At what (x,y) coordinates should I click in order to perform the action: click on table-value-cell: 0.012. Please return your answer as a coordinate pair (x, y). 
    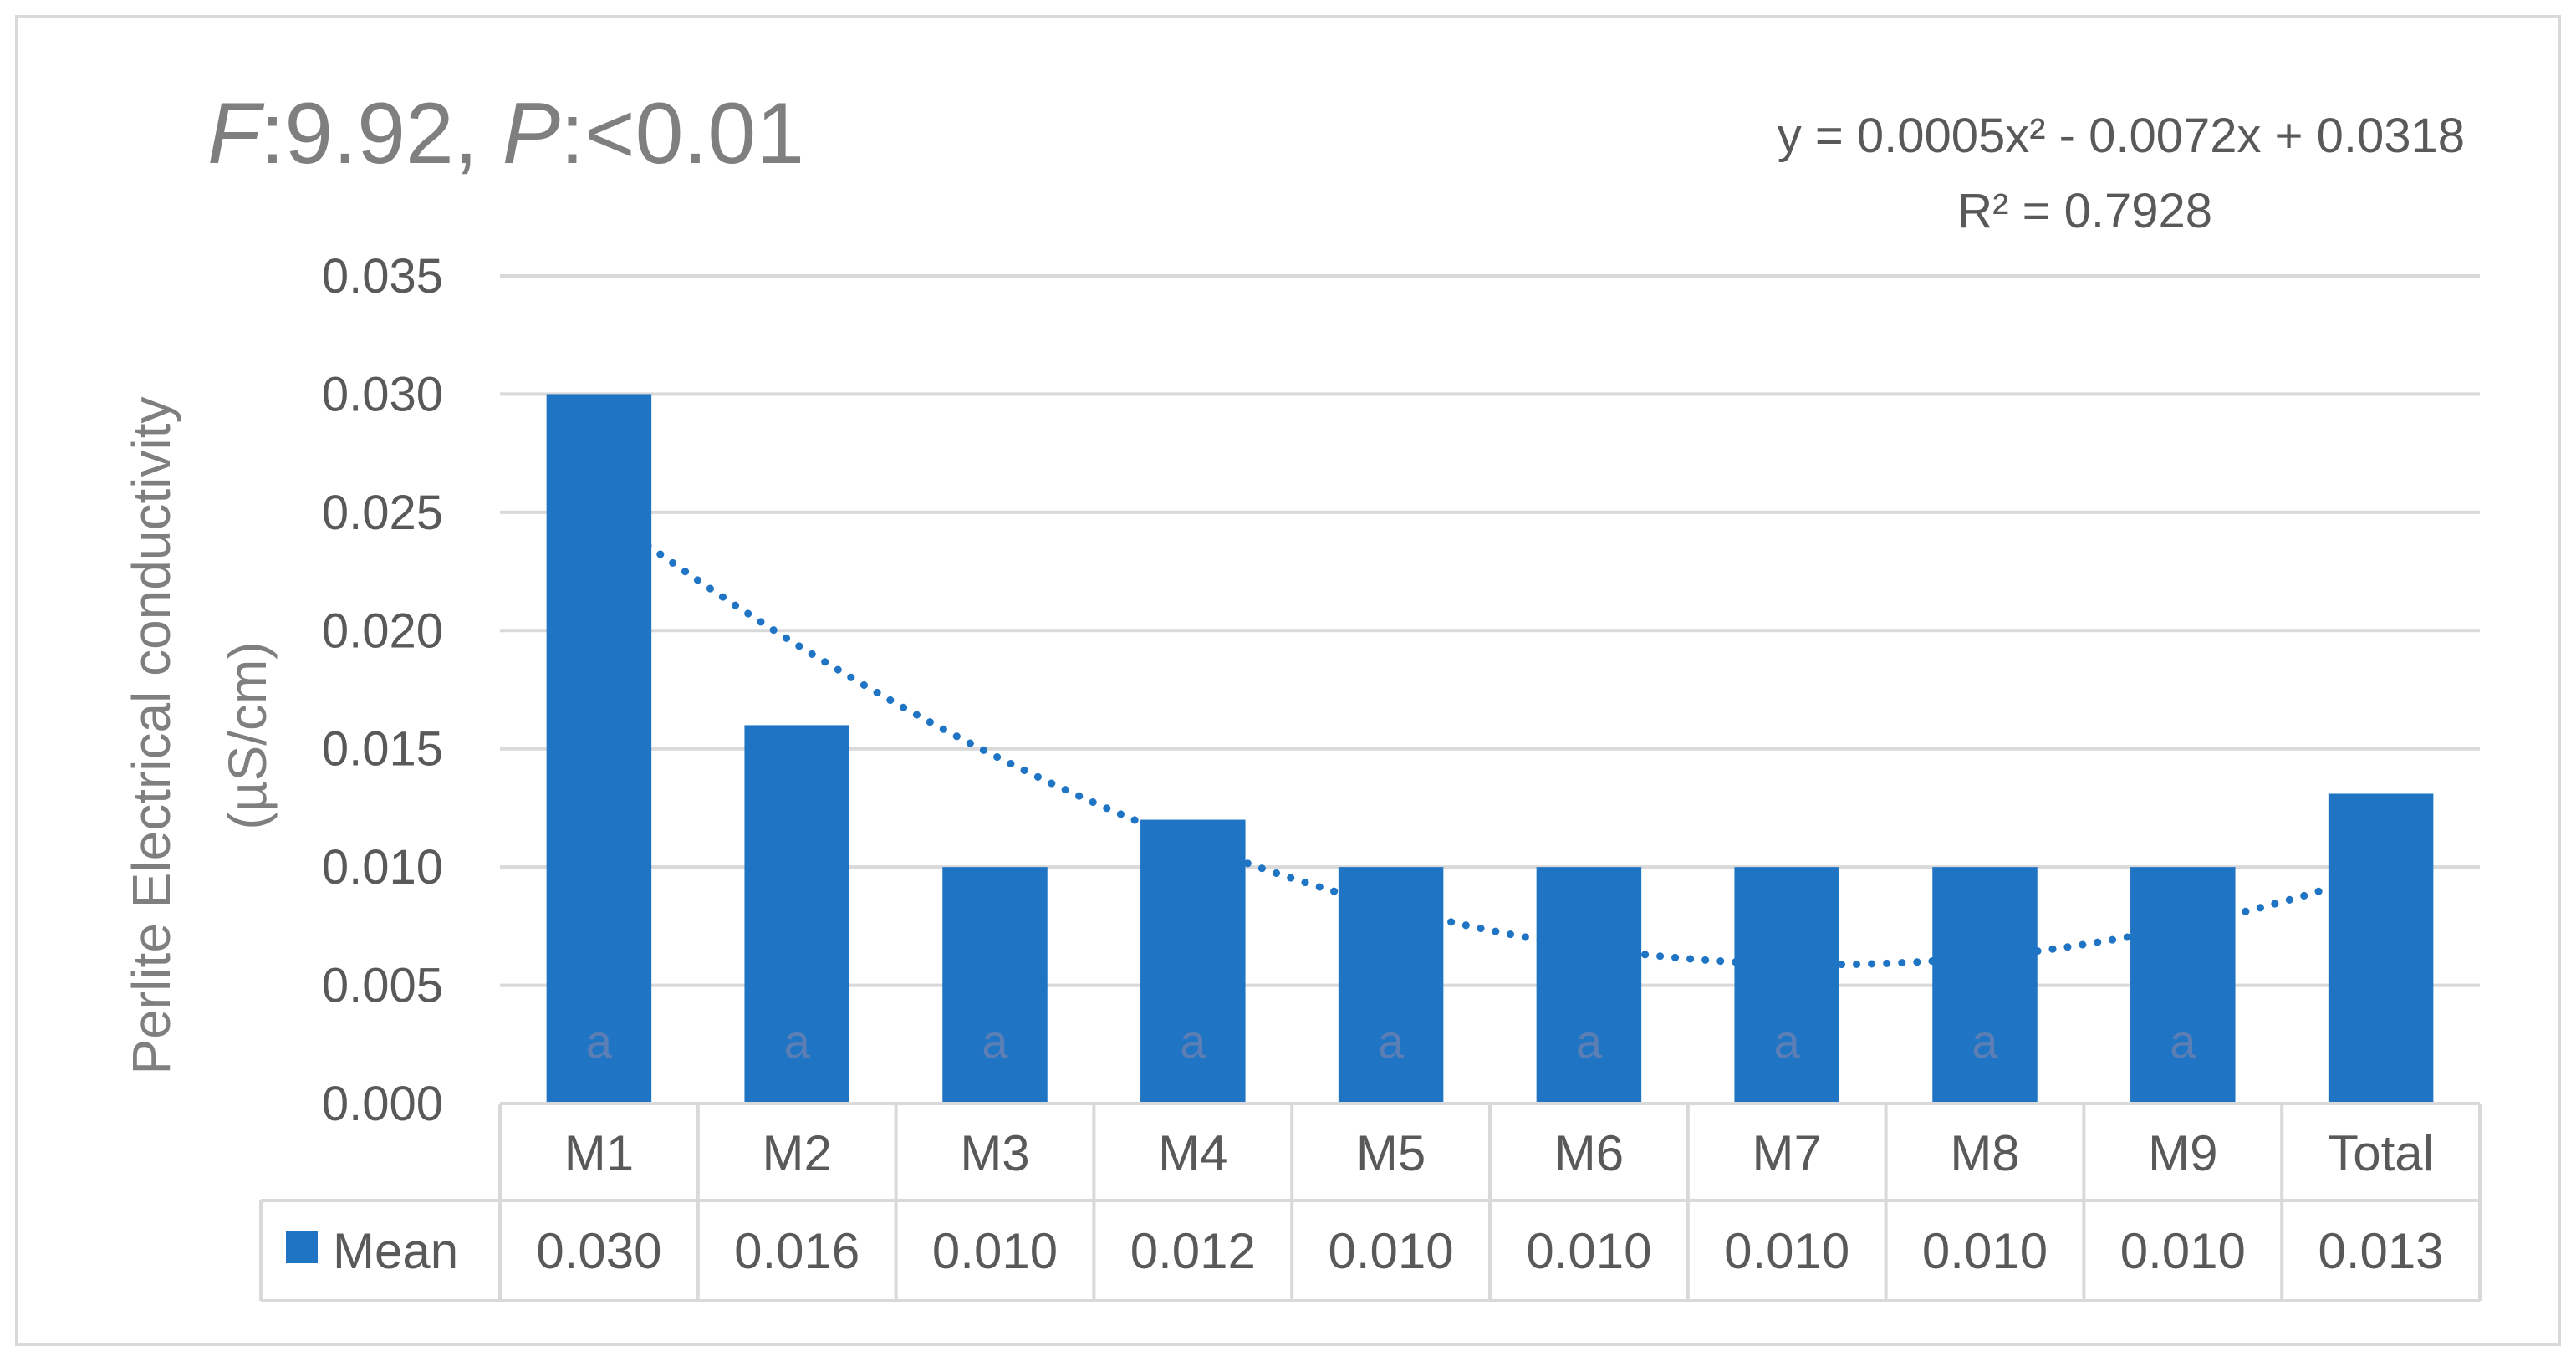
    Looking at the image, I should click on (1193, 1251).